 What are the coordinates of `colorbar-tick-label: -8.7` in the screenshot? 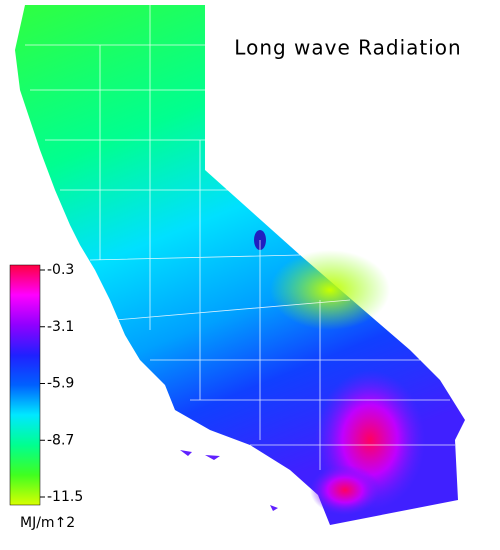 It's located at (60, 440).